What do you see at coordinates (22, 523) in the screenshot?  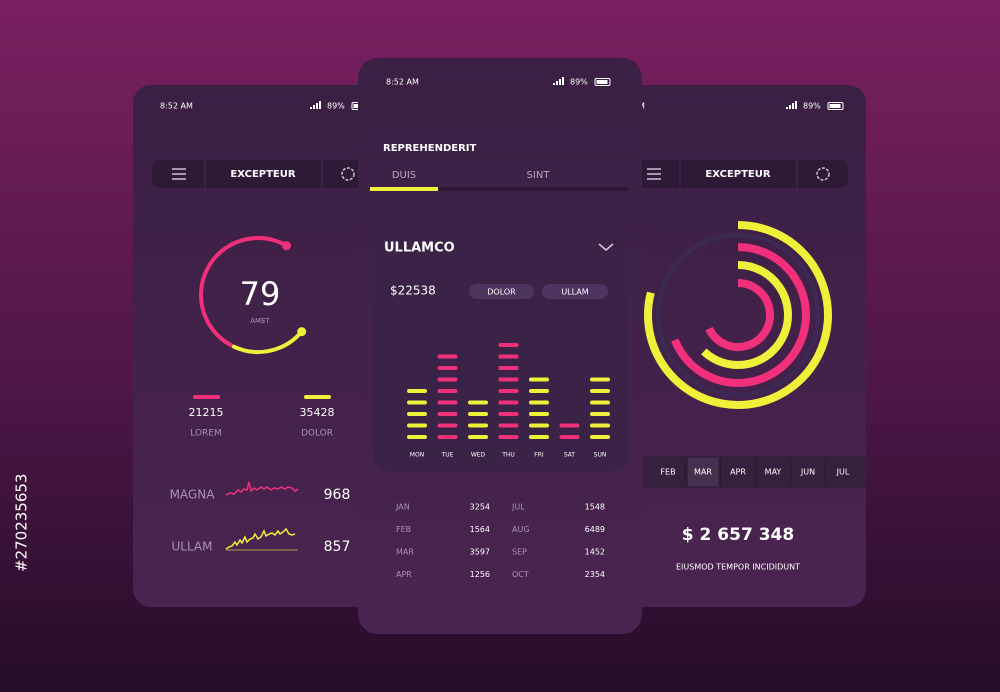 I see `stock-id: #270235653` at bounding box center [22, 523].